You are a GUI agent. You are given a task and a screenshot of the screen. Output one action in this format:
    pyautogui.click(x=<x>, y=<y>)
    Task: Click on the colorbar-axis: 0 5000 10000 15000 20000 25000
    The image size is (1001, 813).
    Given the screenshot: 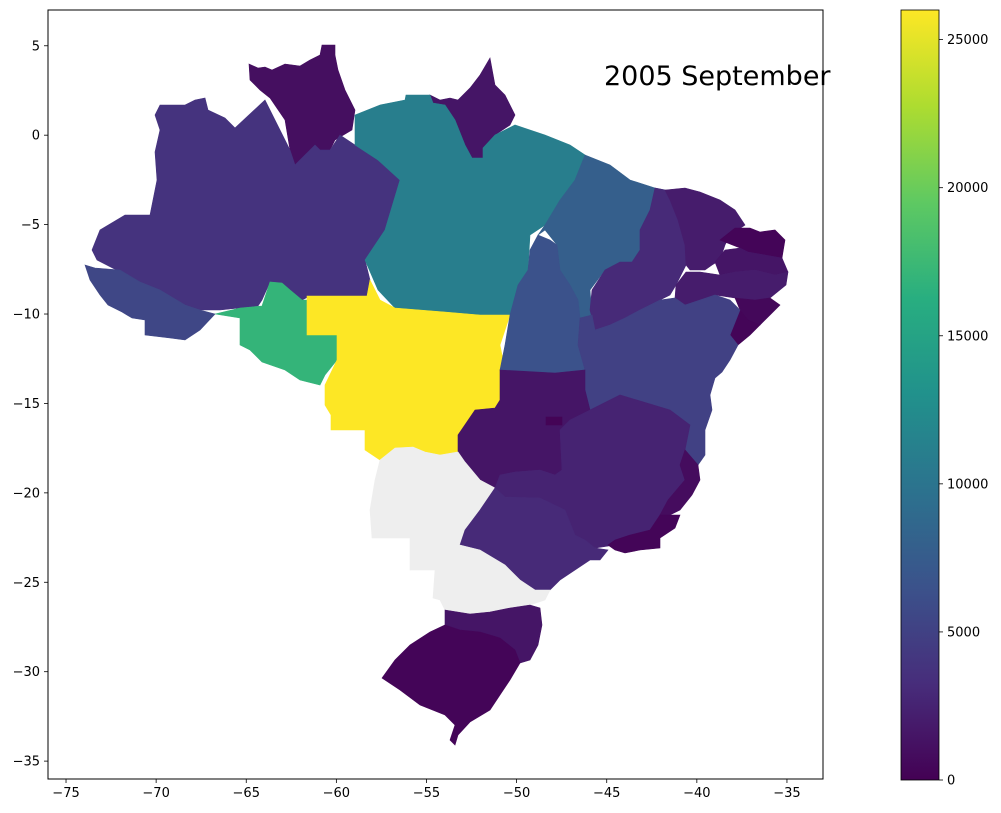 What is the action you would take?
    pyautogui.click(x=963, y=411)
    